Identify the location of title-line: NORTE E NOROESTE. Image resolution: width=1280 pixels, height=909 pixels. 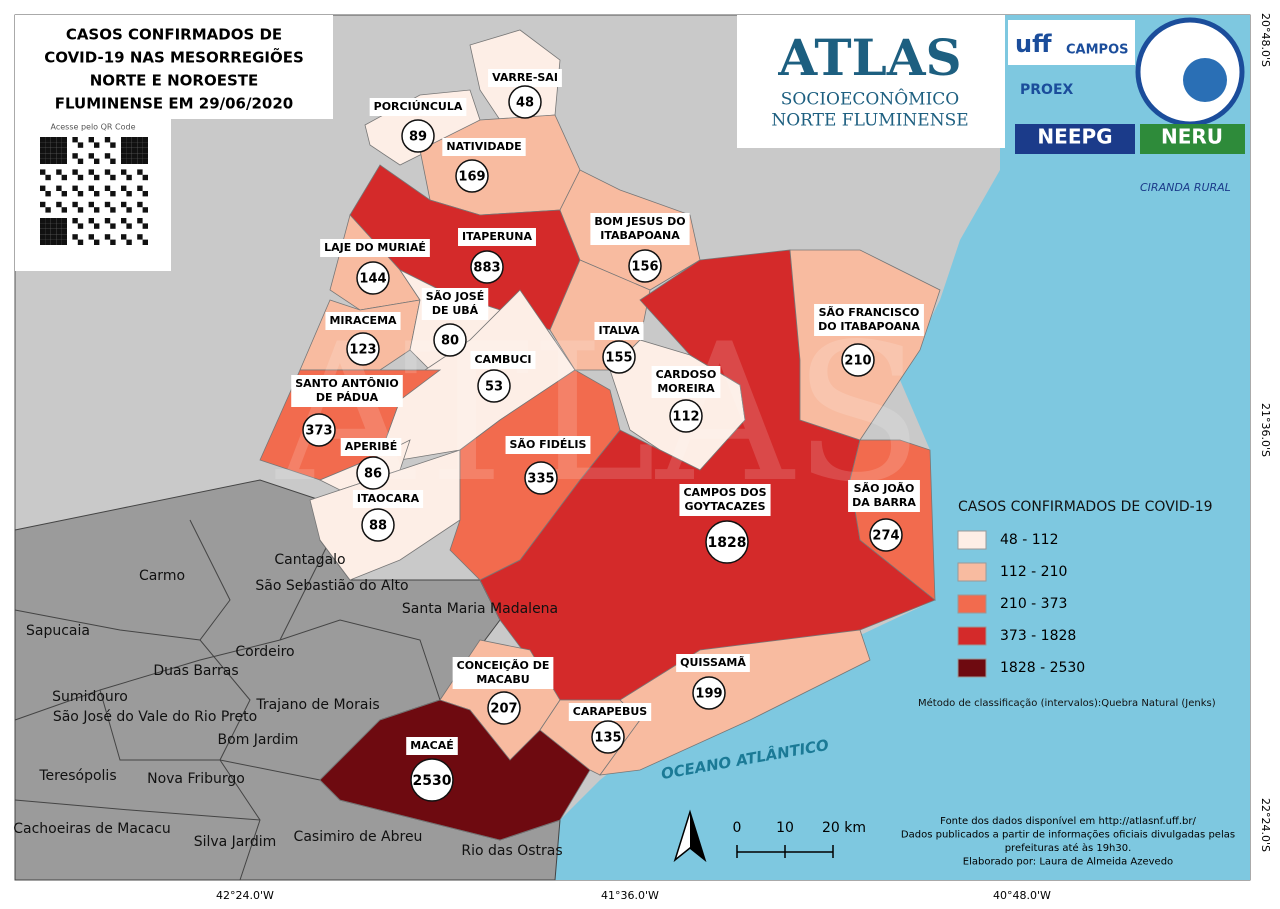
(174, 81).